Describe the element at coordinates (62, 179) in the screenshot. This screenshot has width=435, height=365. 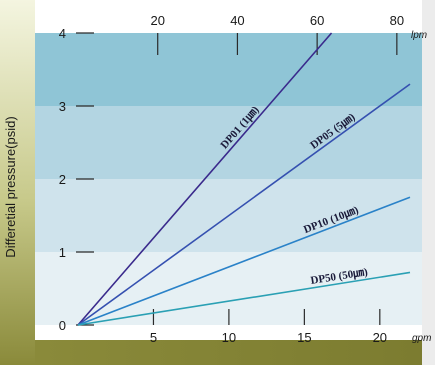
I see `y-tick-label: 2` at that location.